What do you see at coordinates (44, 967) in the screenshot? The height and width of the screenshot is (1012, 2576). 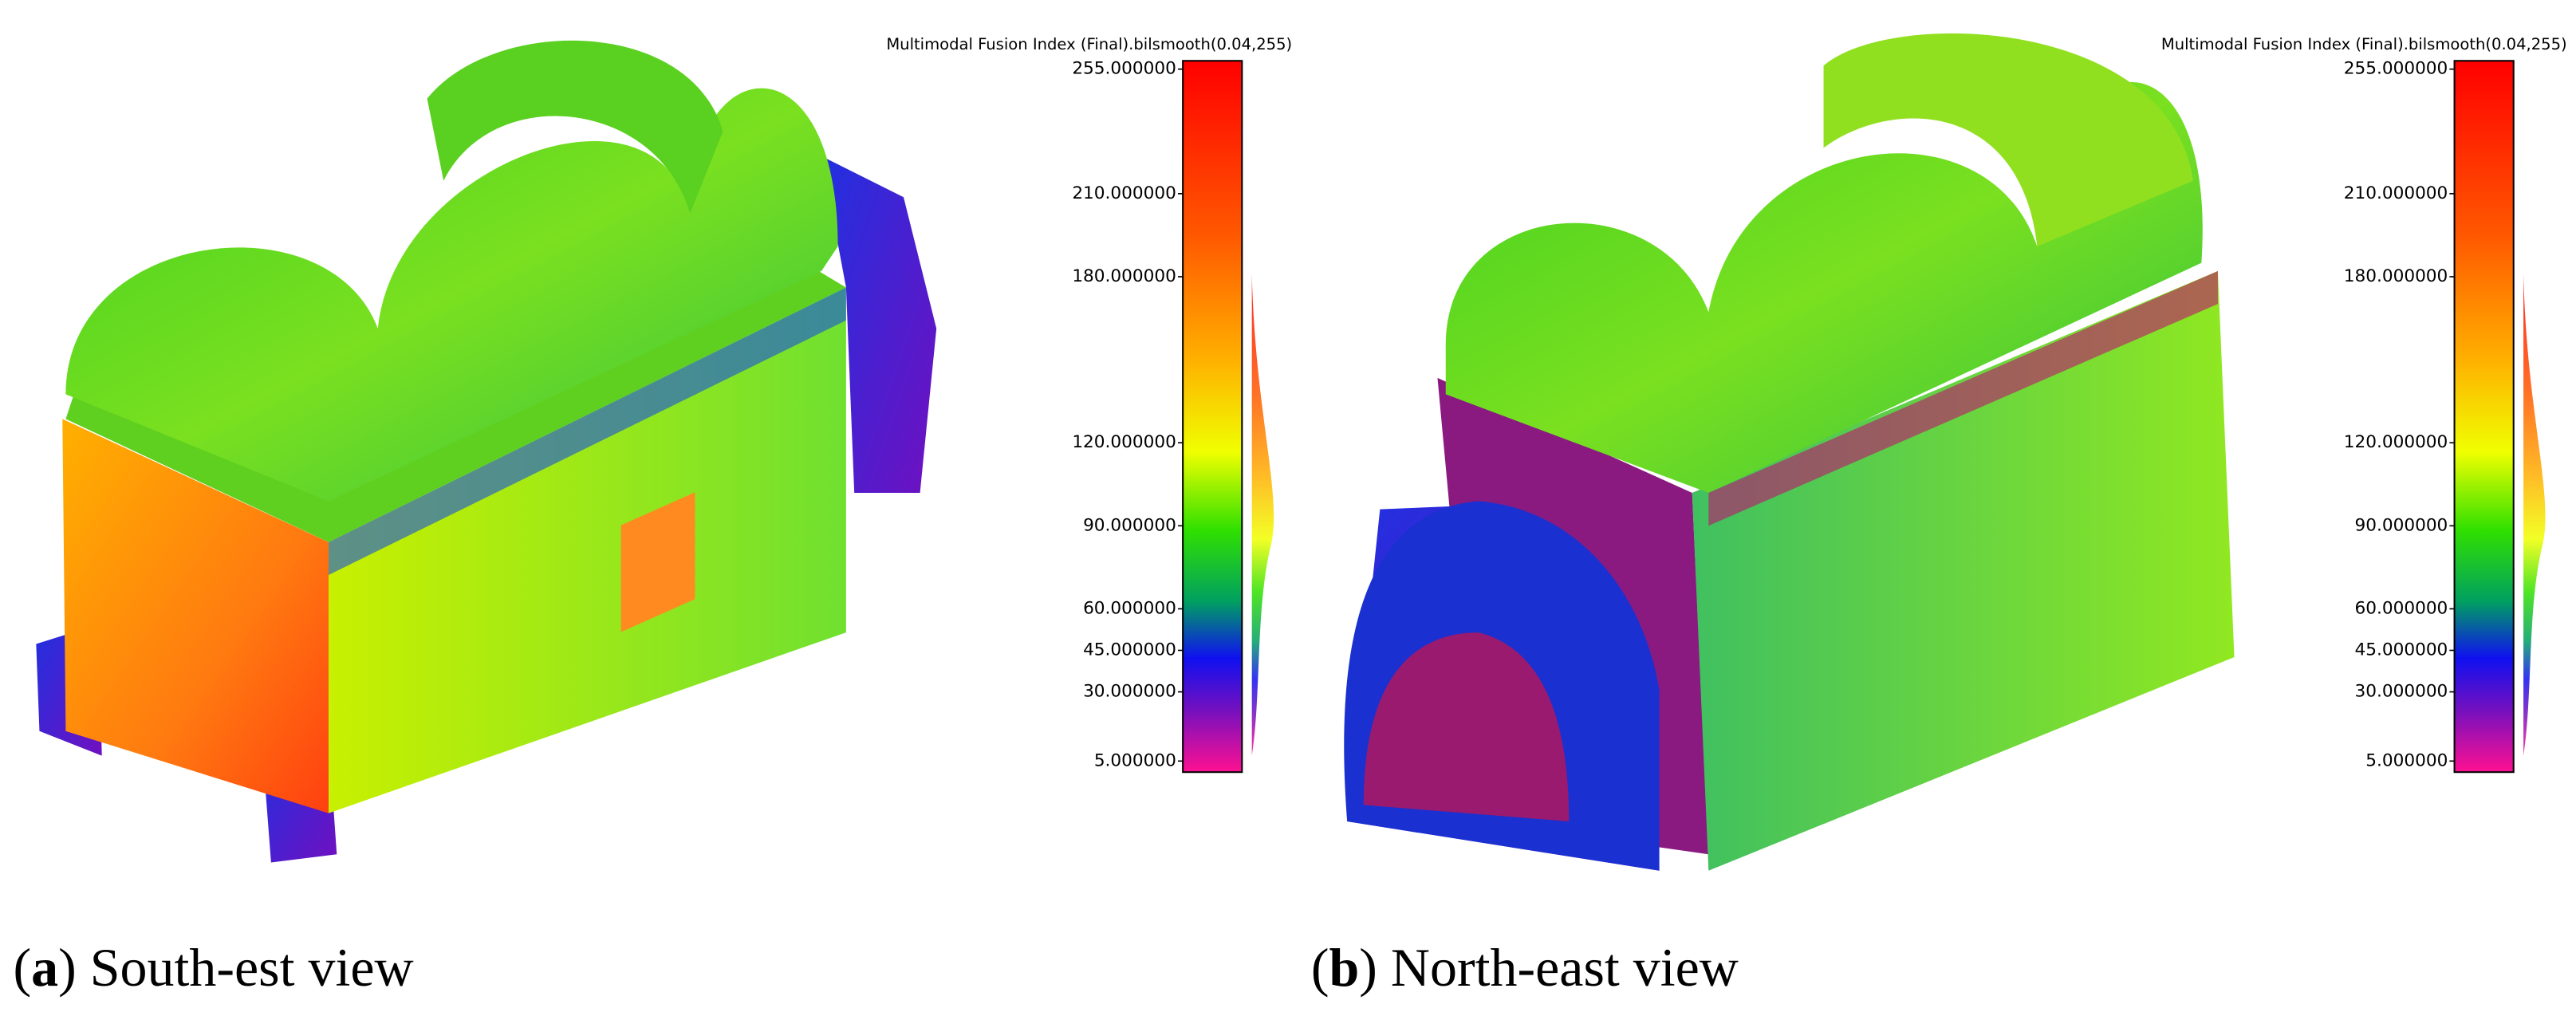 I see `caption-label: a` at bounding box center [44, 967].